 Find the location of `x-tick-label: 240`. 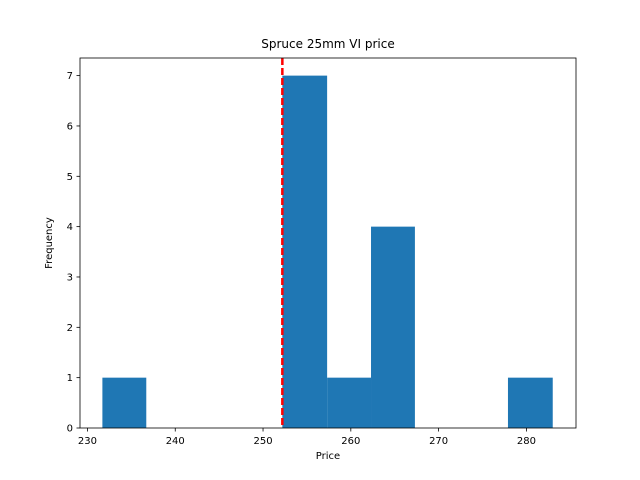

x-tick-label: 240 is located at coordinates (175, 441).